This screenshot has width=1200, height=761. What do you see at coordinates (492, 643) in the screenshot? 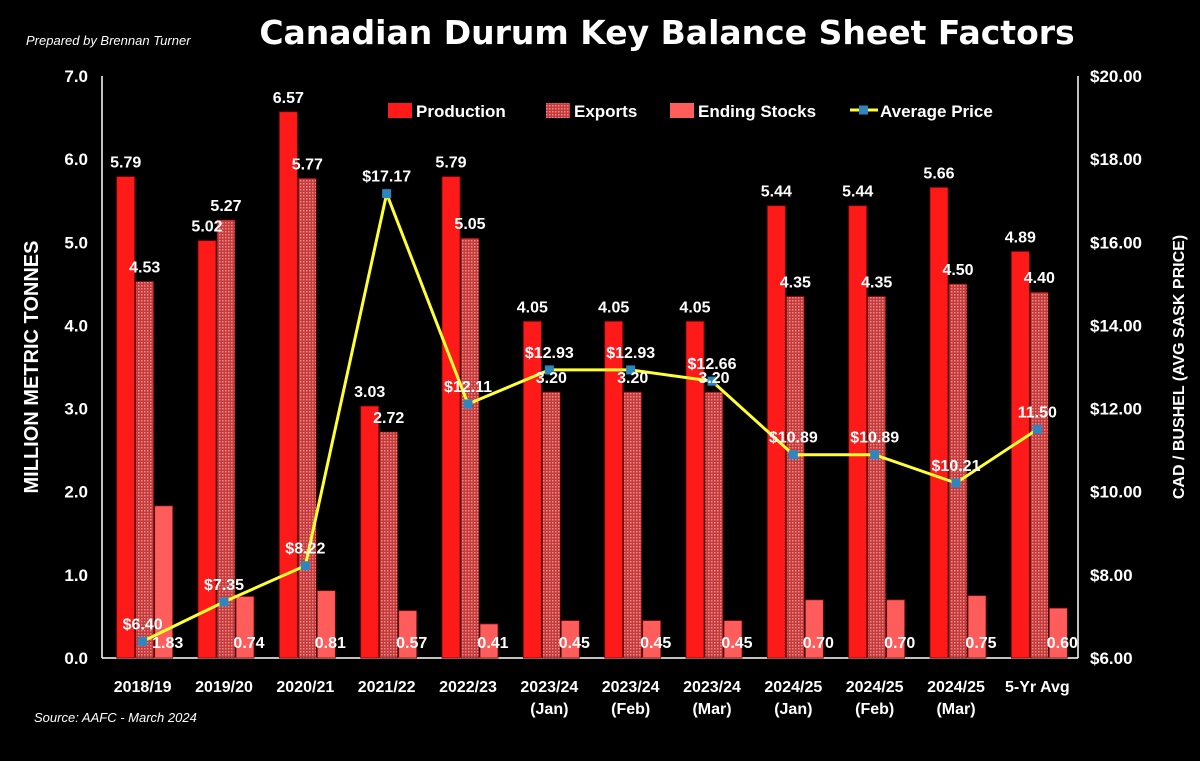
I see `data-label-ending-stocks: 0.41` at bounding box center [492, 643].